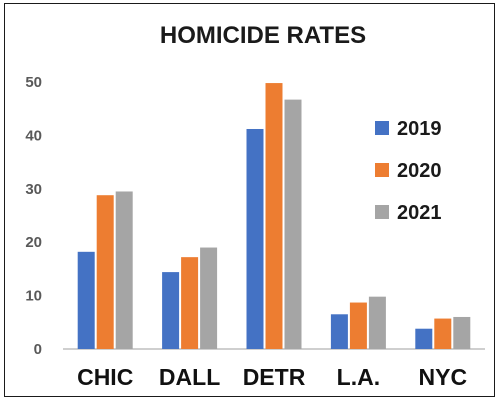  What do you see at coordinates (33, 296) in the screenshot?
I see `y-tick-label: 10` at bounding box center [33, 296].